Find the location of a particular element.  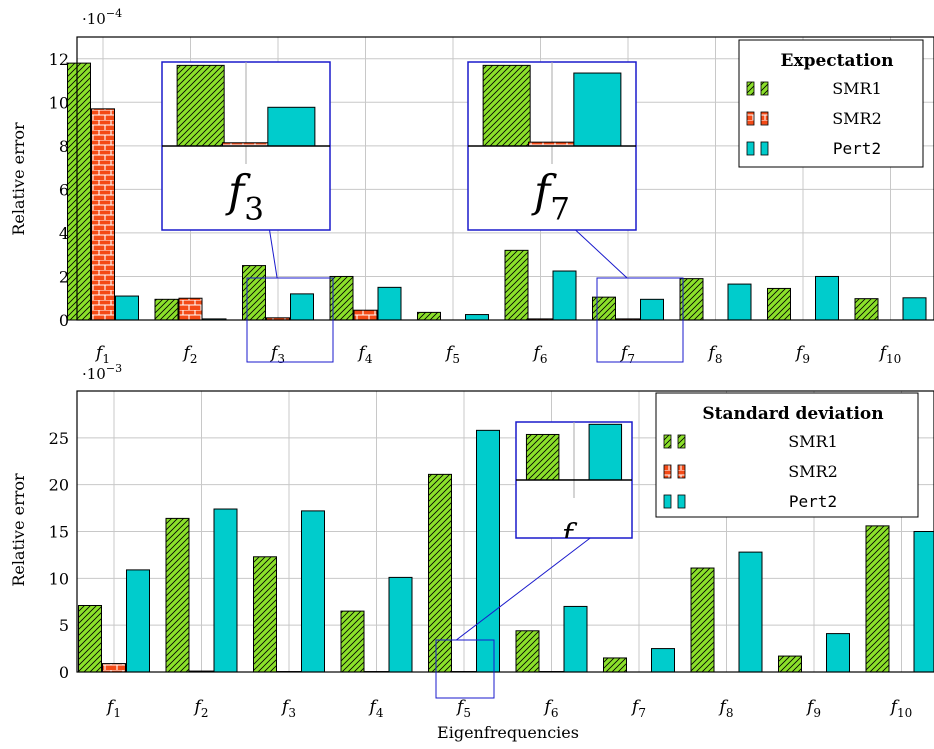

y-tick-label: 4 is located at coordinates (64, 233).